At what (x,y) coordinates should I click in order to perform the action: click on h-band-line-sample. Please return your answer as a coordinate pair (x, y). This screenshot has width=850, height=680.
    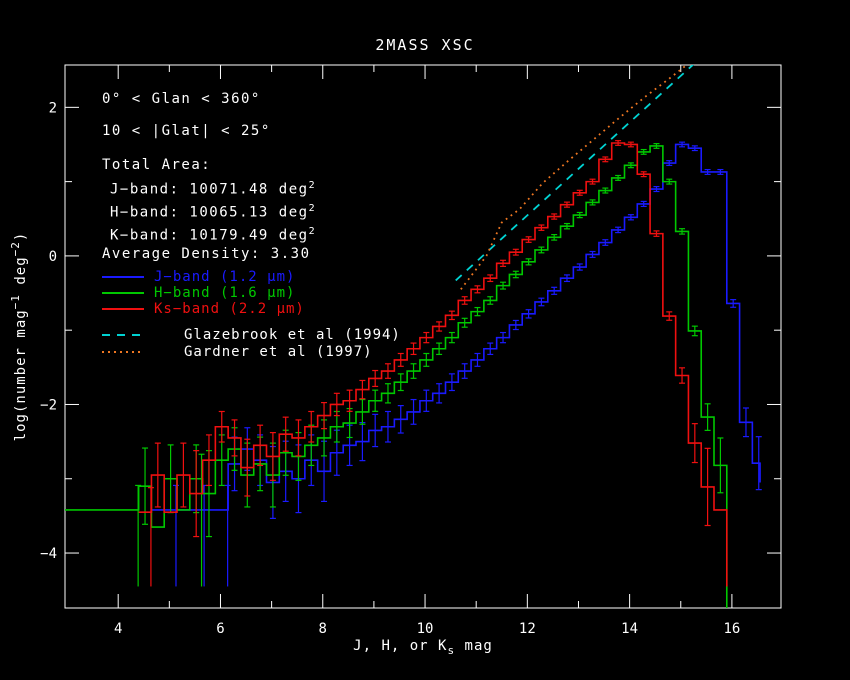
    Looking at the image, I should click on (123, 293).